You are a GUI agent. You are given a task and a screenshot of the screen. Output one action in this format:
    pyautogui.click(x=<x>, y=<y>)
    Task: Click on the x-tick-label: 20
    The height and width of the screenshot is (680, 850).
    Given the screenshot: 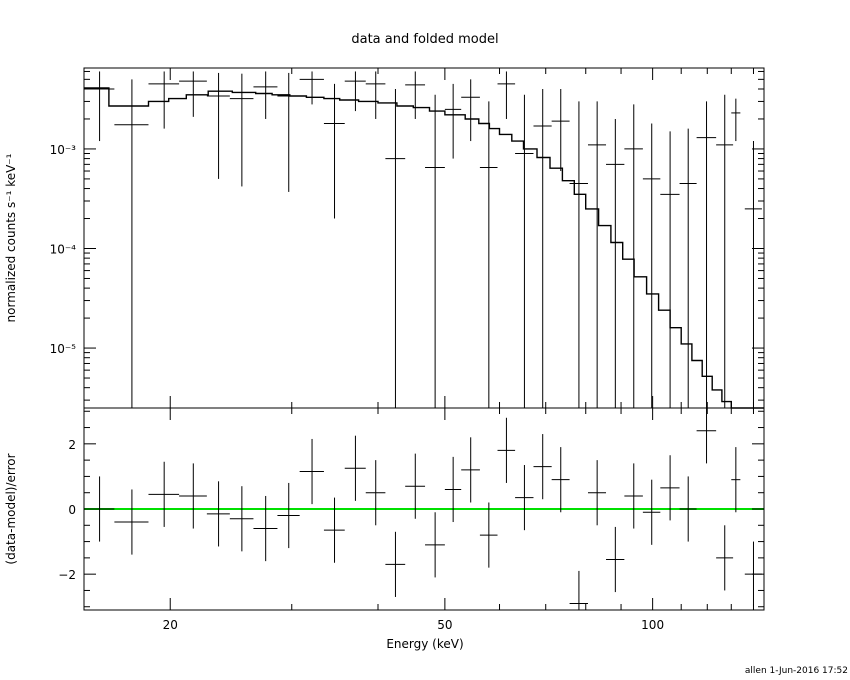 What is the action you would take?
    pyautogui.click(x=170, y=625)
    